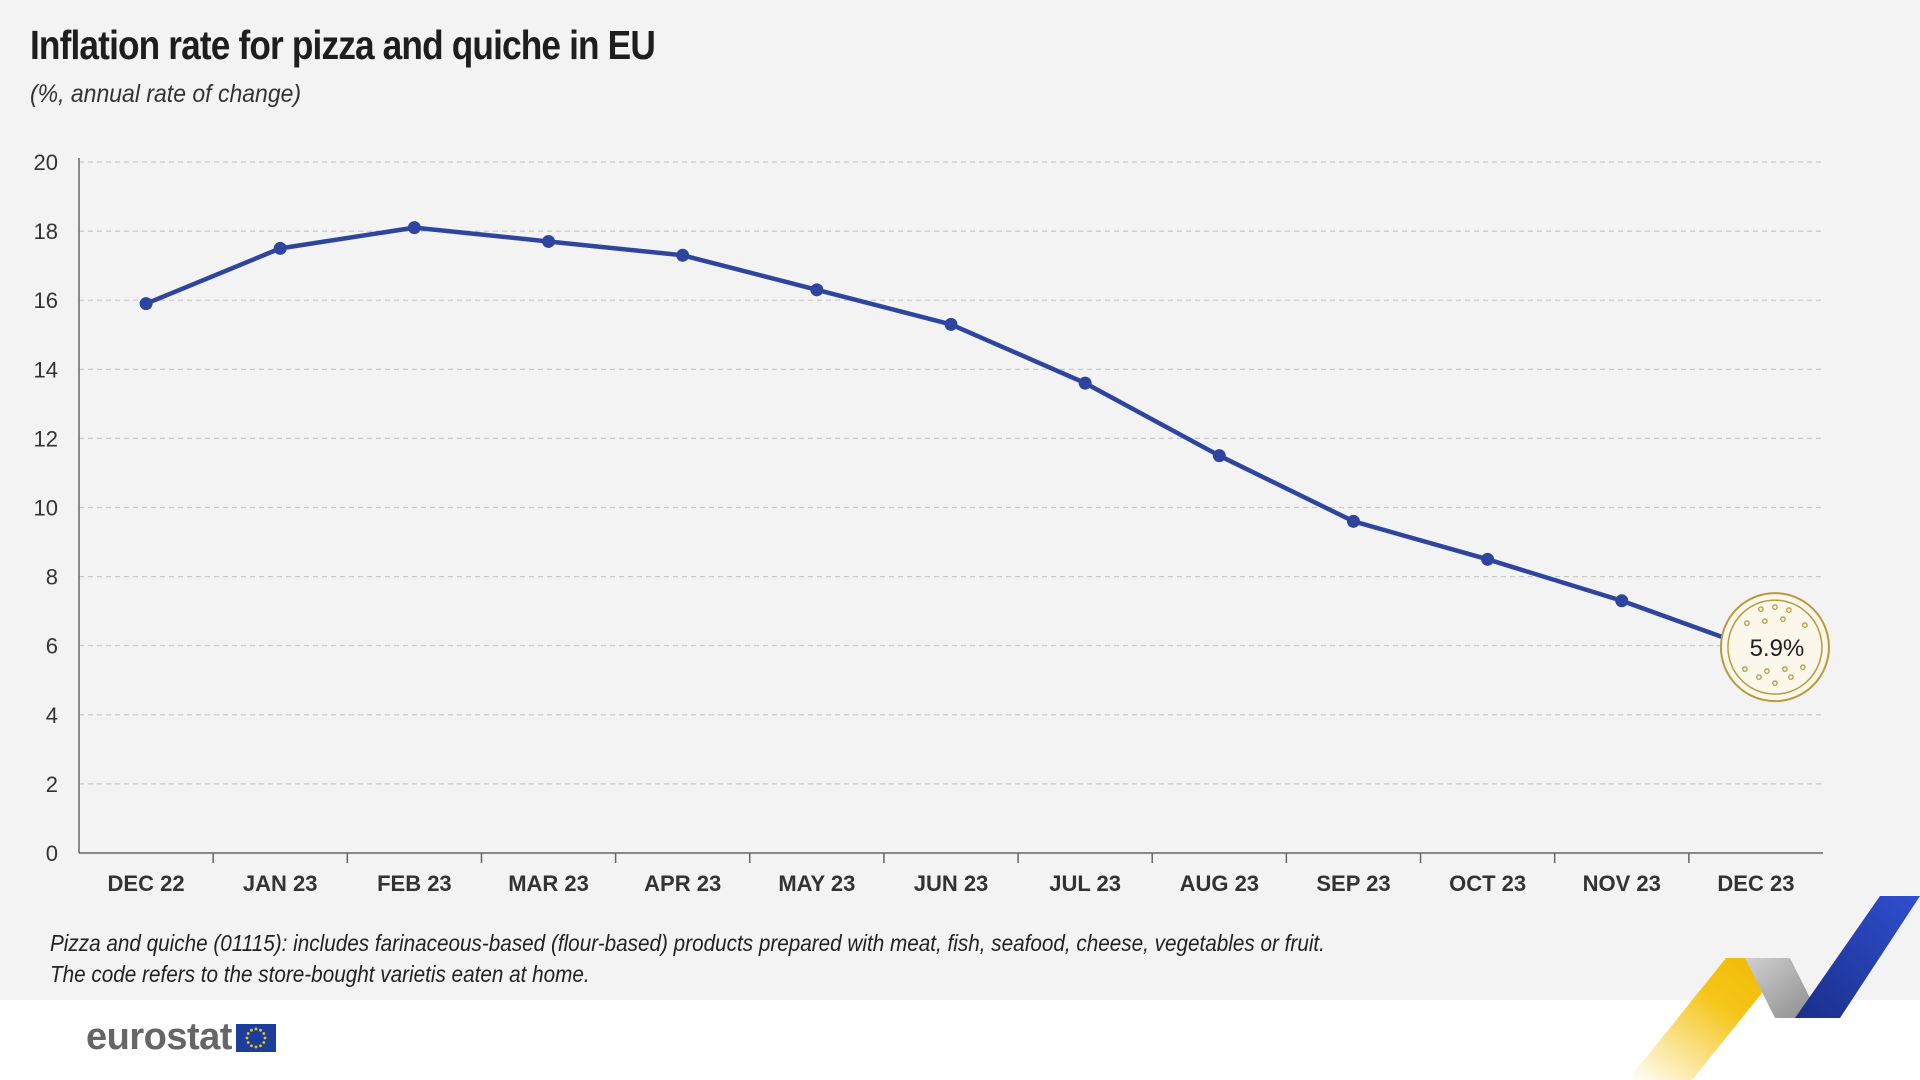 The image size is (1920, 1080). Describe the element at coordinates (46, 369) in the screenshot. I see `y-tick-label: 14` at that location.